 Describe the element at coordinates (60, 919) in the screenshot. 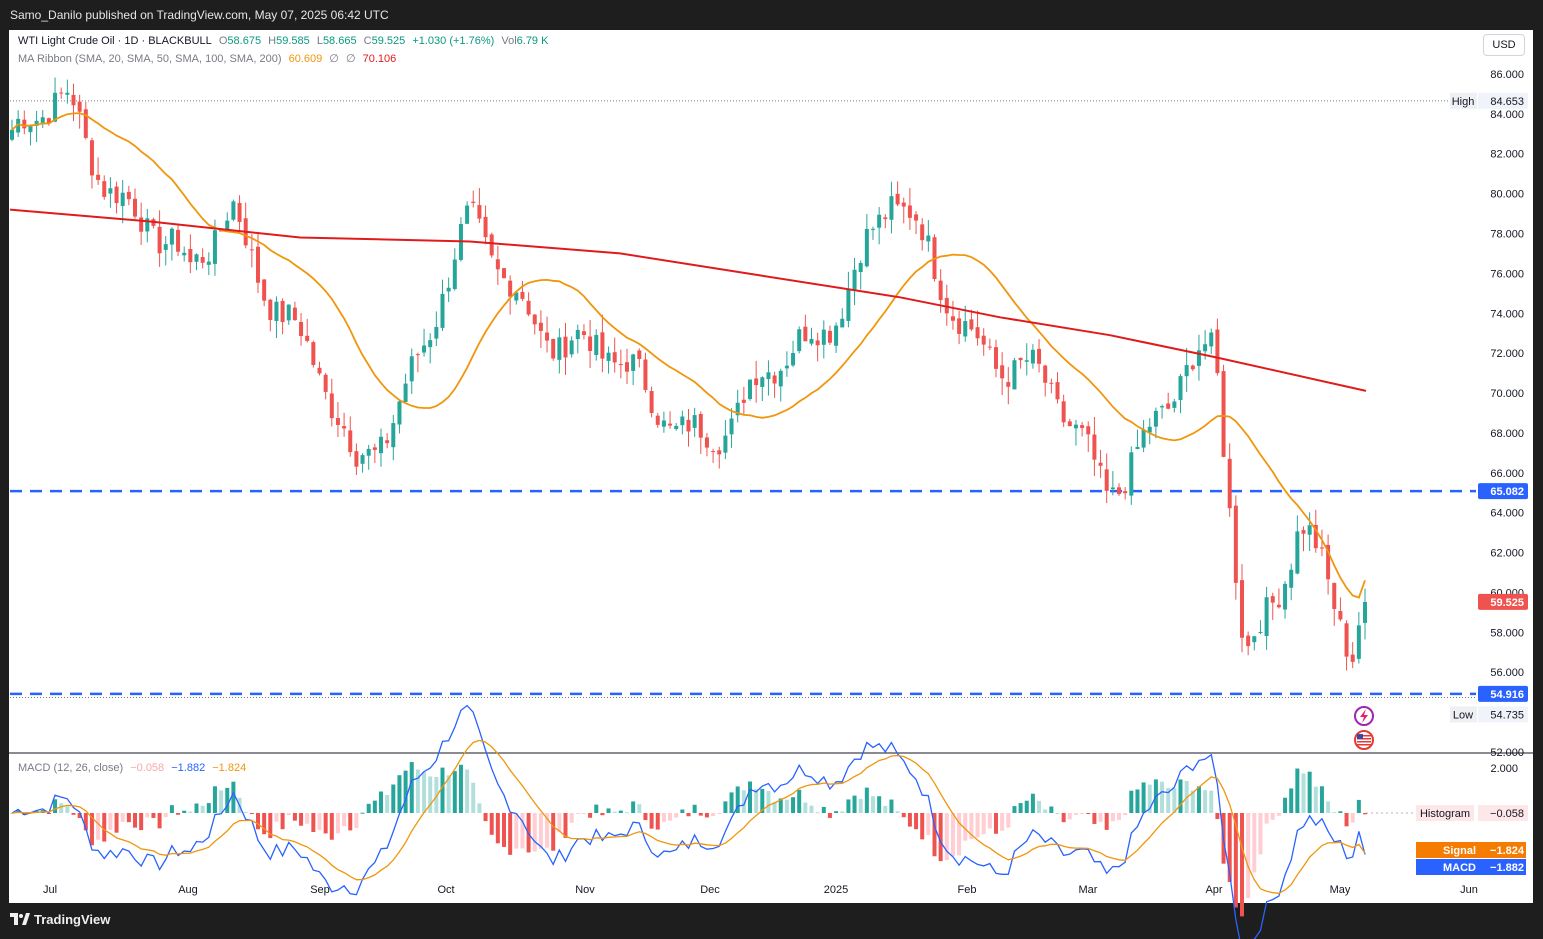

I see `tradingview-logo: TradingView` at that location.